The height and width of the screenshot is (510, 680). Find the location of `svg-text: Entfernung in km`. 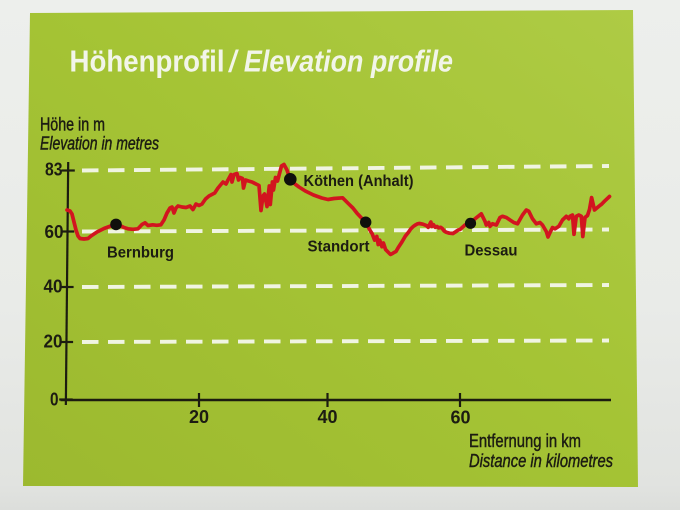

svg-text: Entfernung in km is located at coordinates (525, 441).